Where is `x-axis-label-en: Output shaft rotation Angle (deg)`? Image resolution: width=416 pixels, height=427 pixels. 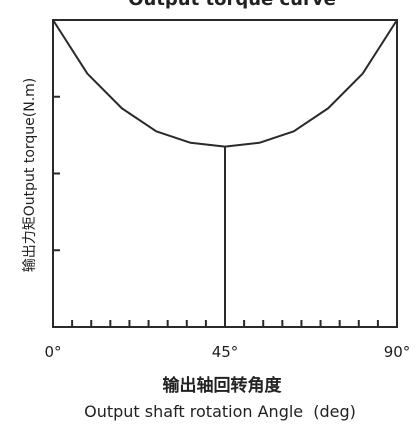
x-axis-label-en: Output shaft rotation Angle (deg) is located at coordinates (220, 411).